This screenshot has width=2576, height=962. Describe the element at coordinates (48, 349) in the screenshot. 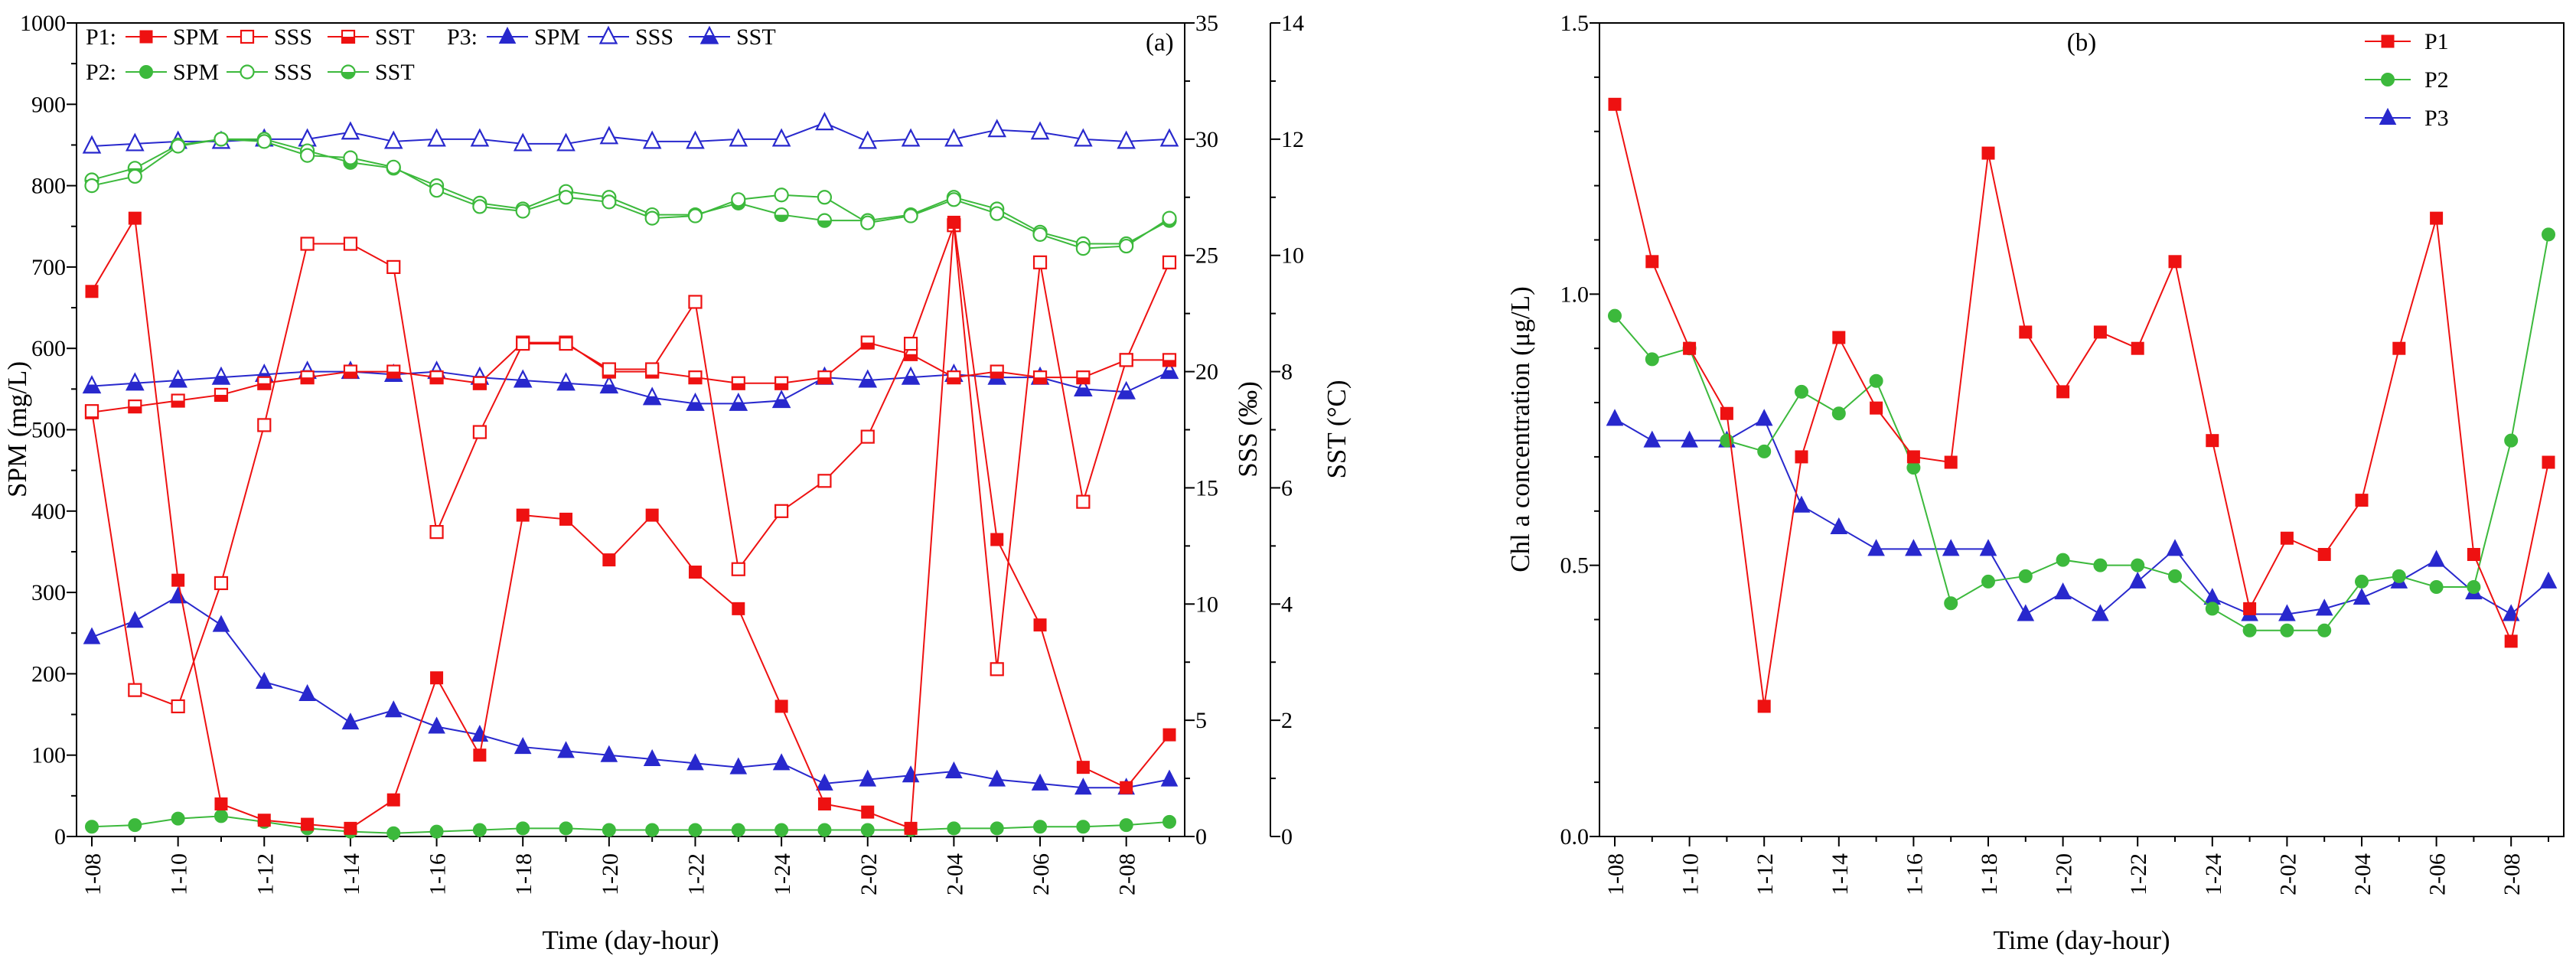

I see `svg-text: 600` at that location.